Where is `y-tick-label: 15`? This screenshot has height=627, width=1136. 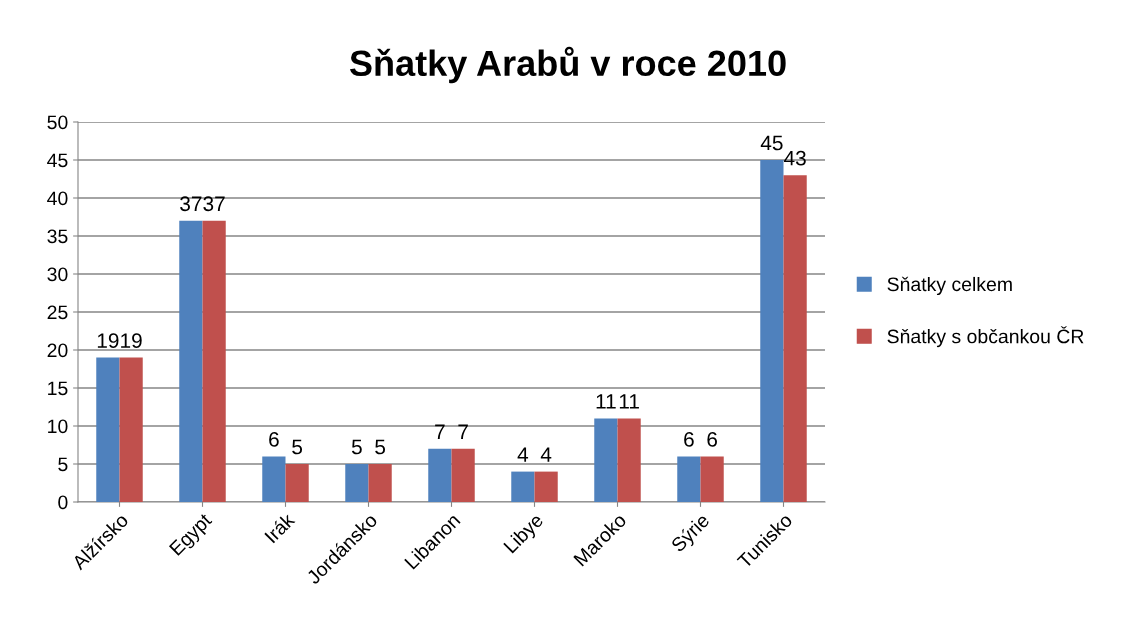 y-tick-label: 15 is located at coordinates (58, 388).